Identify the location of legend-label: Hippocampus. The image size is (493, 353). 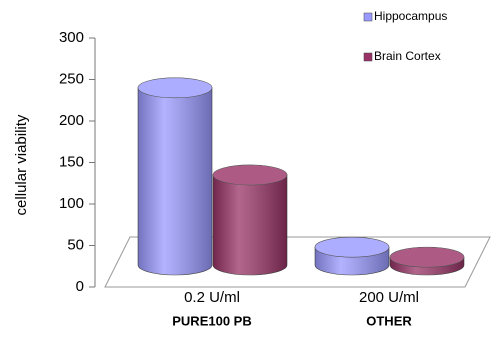
(410, 16).